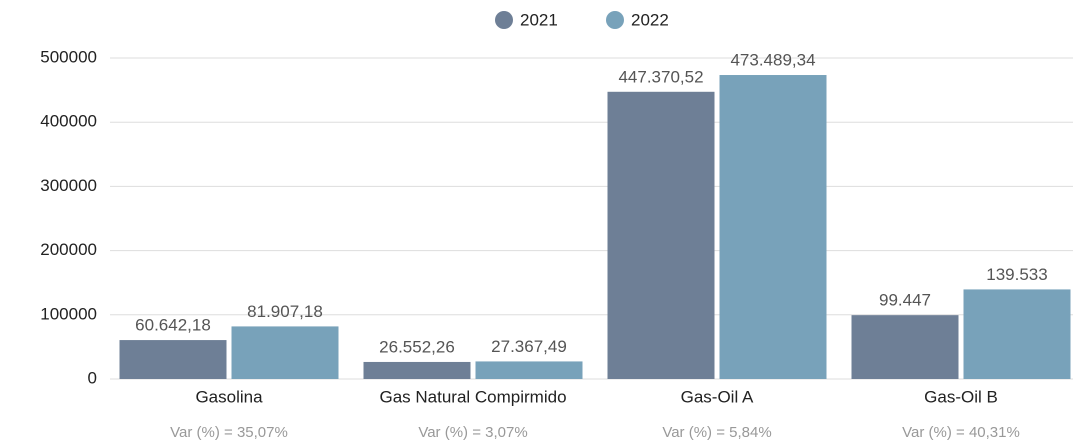 The image size is (1073, 443). What do you see at coordinates (539, 19) in the screenshot?
I see `legend-label: 2021` at bounding box center [539, 19].